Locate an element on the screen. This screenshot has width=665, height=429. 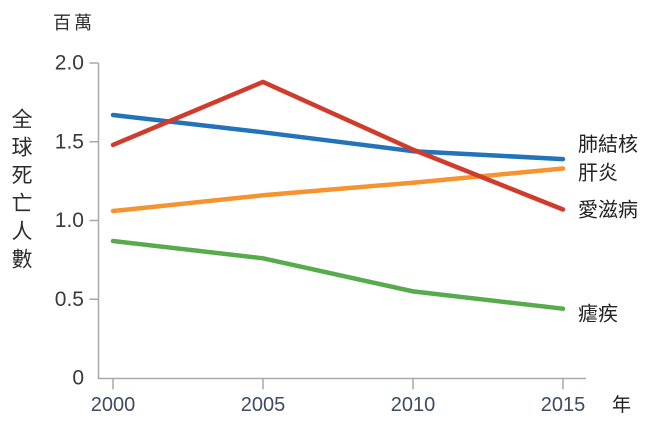
series-label-2: 肝炎 is located at coordinates (598, 174).